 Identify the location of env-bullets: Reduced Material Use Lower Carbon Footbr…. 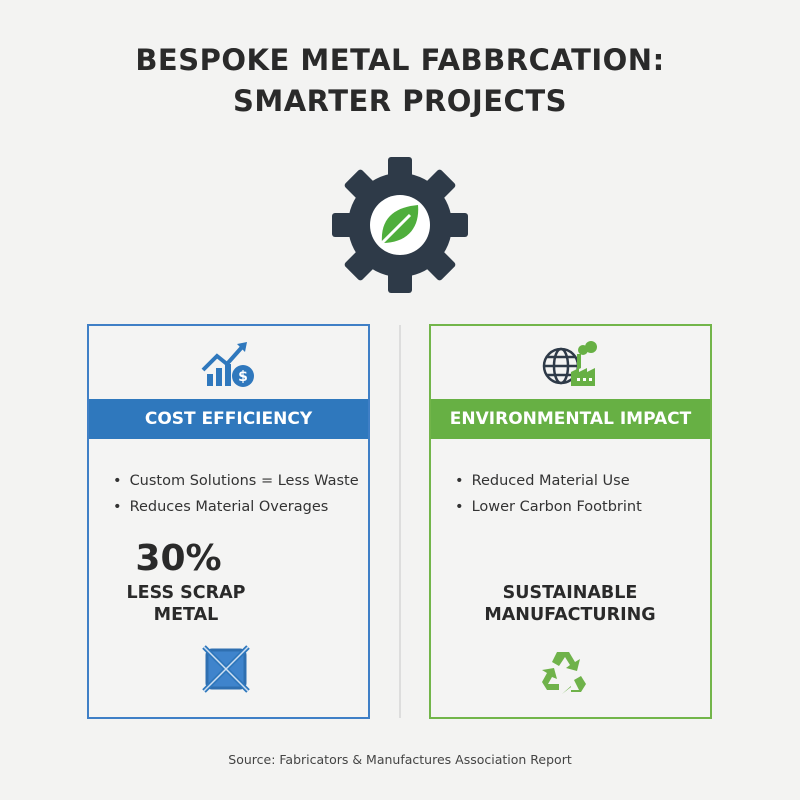
(548, 496).